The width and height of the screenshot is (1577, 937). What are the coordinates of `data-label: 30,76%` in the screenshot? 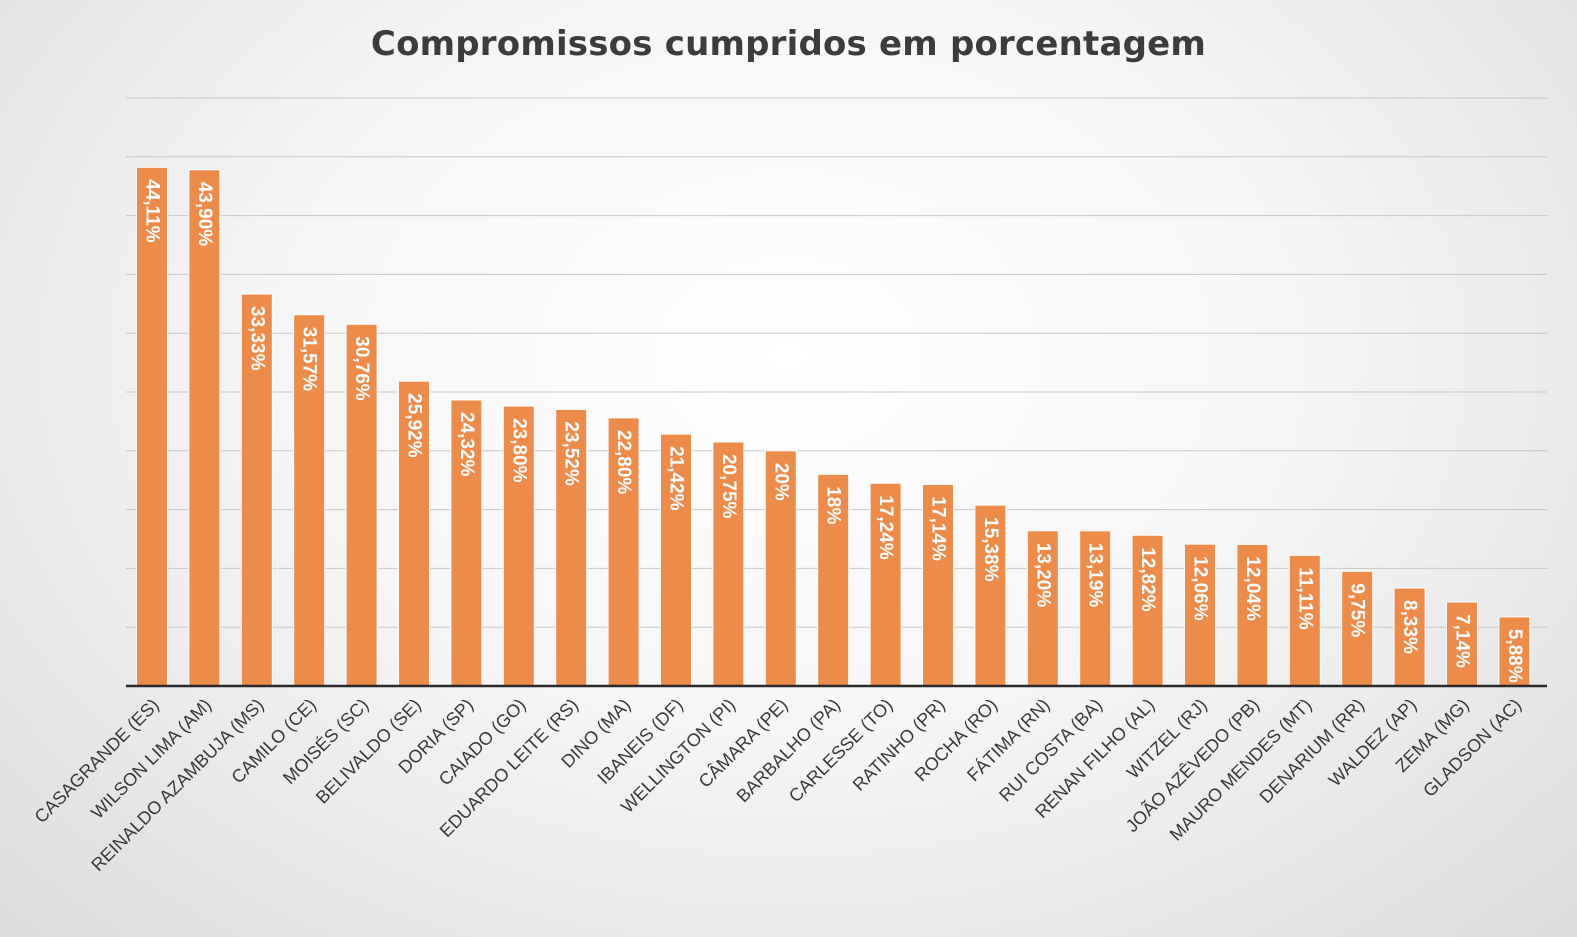 It's located at (361, 368).